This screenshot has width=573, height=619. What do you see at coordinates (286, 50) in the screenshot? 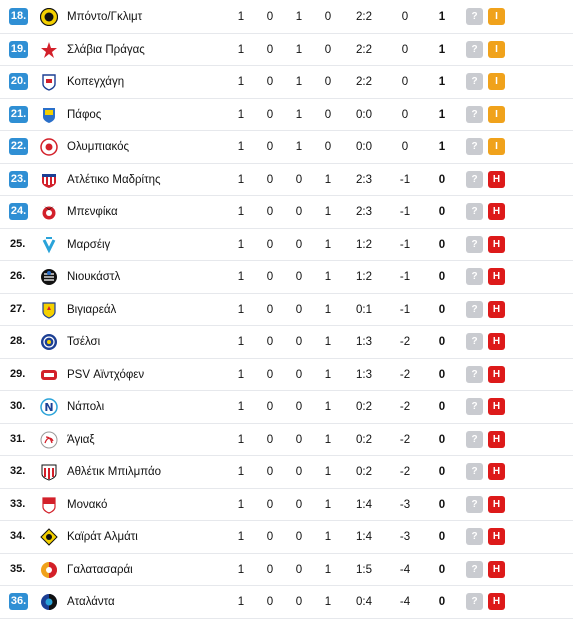
I see `table-row: 19. Σλάβια Πράγας 1 0 1 0 2:2 0 1? I` at bounding box center [286, 50].